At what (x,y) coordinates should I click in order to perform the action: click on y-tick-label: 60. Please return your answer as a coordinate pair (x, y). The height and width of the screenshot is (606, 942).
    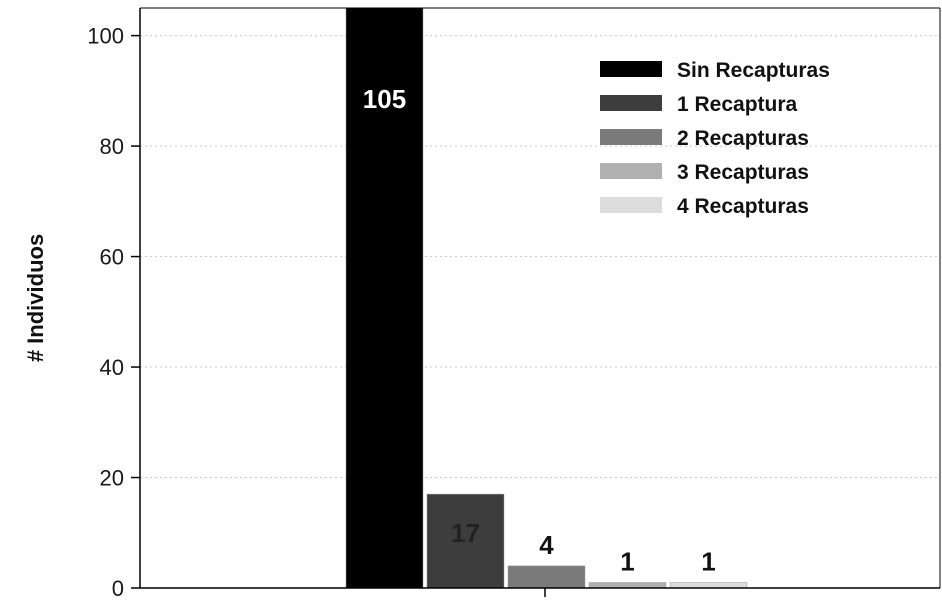
    Looking at the image, I should click on (112, 257).